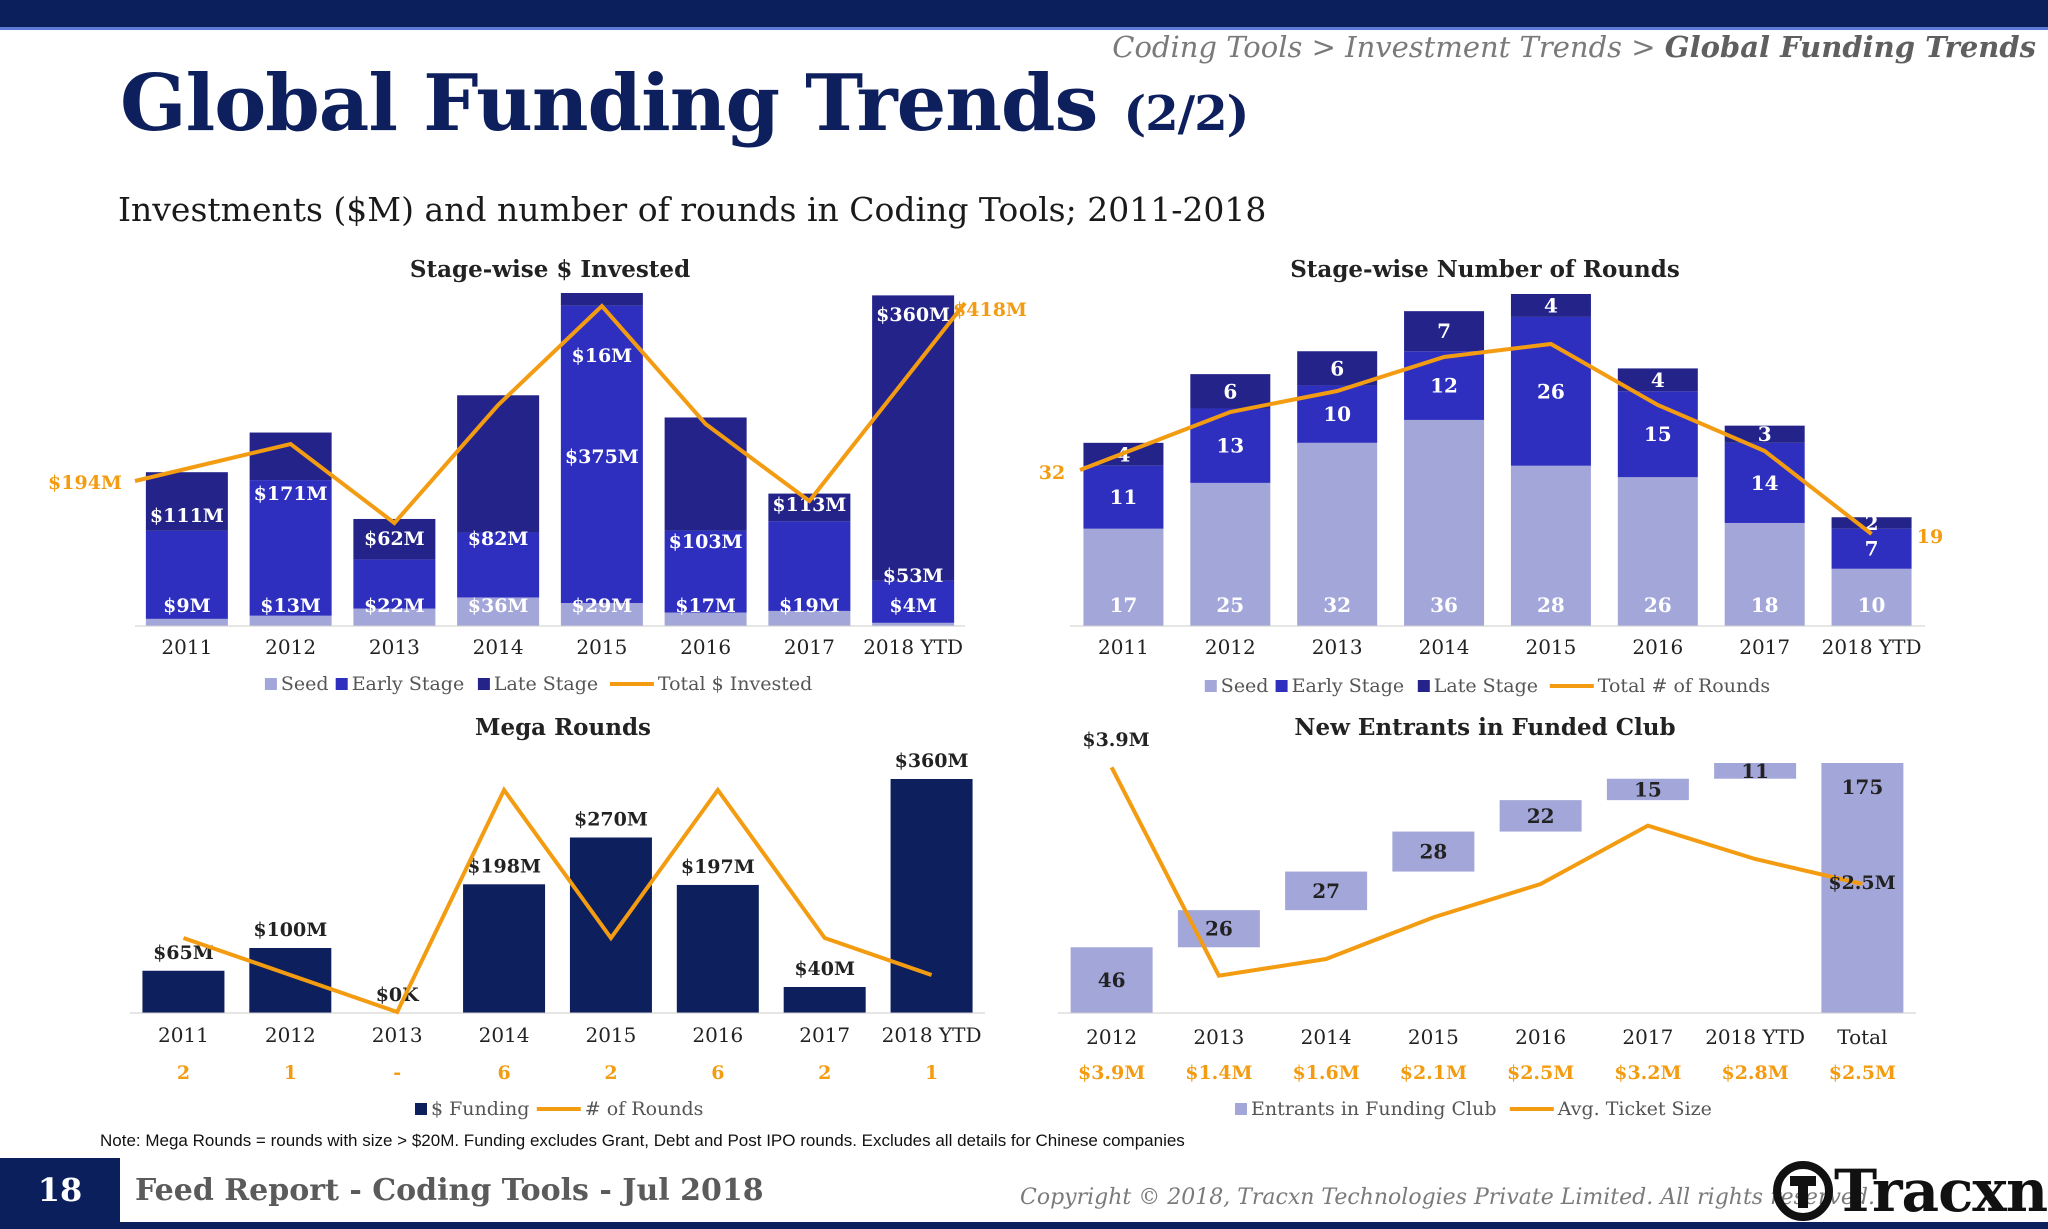  What do you see at coordinates (398, 995) in the screenshot?
I see `chart3-bar-label: $0K` at bounding box center [398, 995].